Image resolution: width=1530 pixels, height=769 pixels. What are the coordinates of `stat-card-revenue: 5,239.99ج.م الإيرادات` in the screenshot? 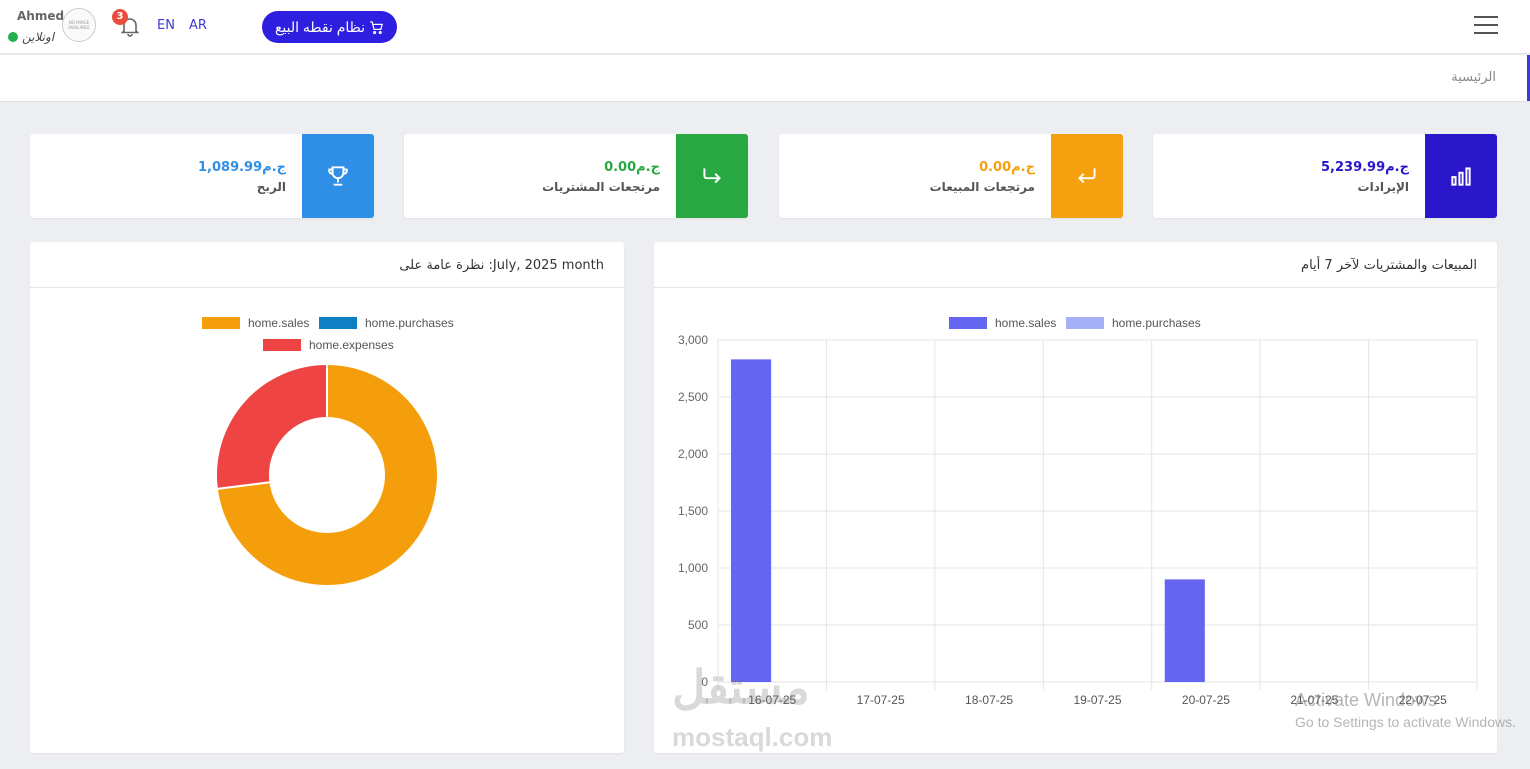 It's located at (1325, 176).